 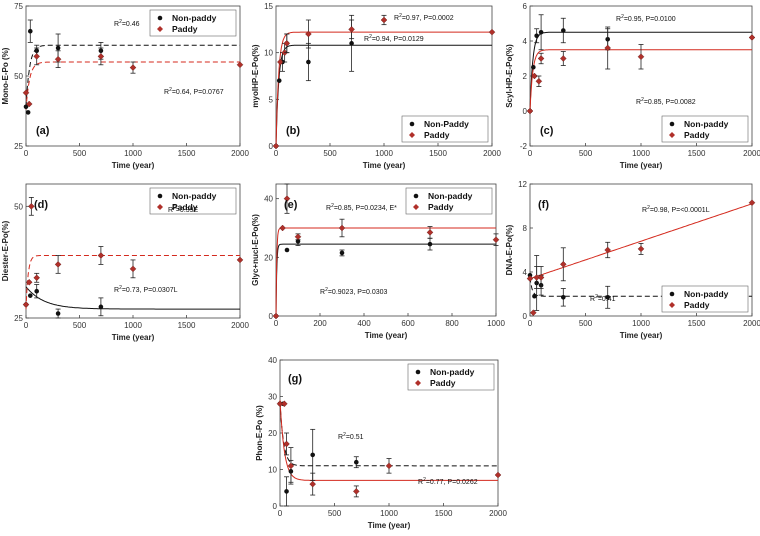 What do you see at coordinates (268, 199) in the screenshot?
I see `y-tick-label: 40` at bounding box center [268, 199].